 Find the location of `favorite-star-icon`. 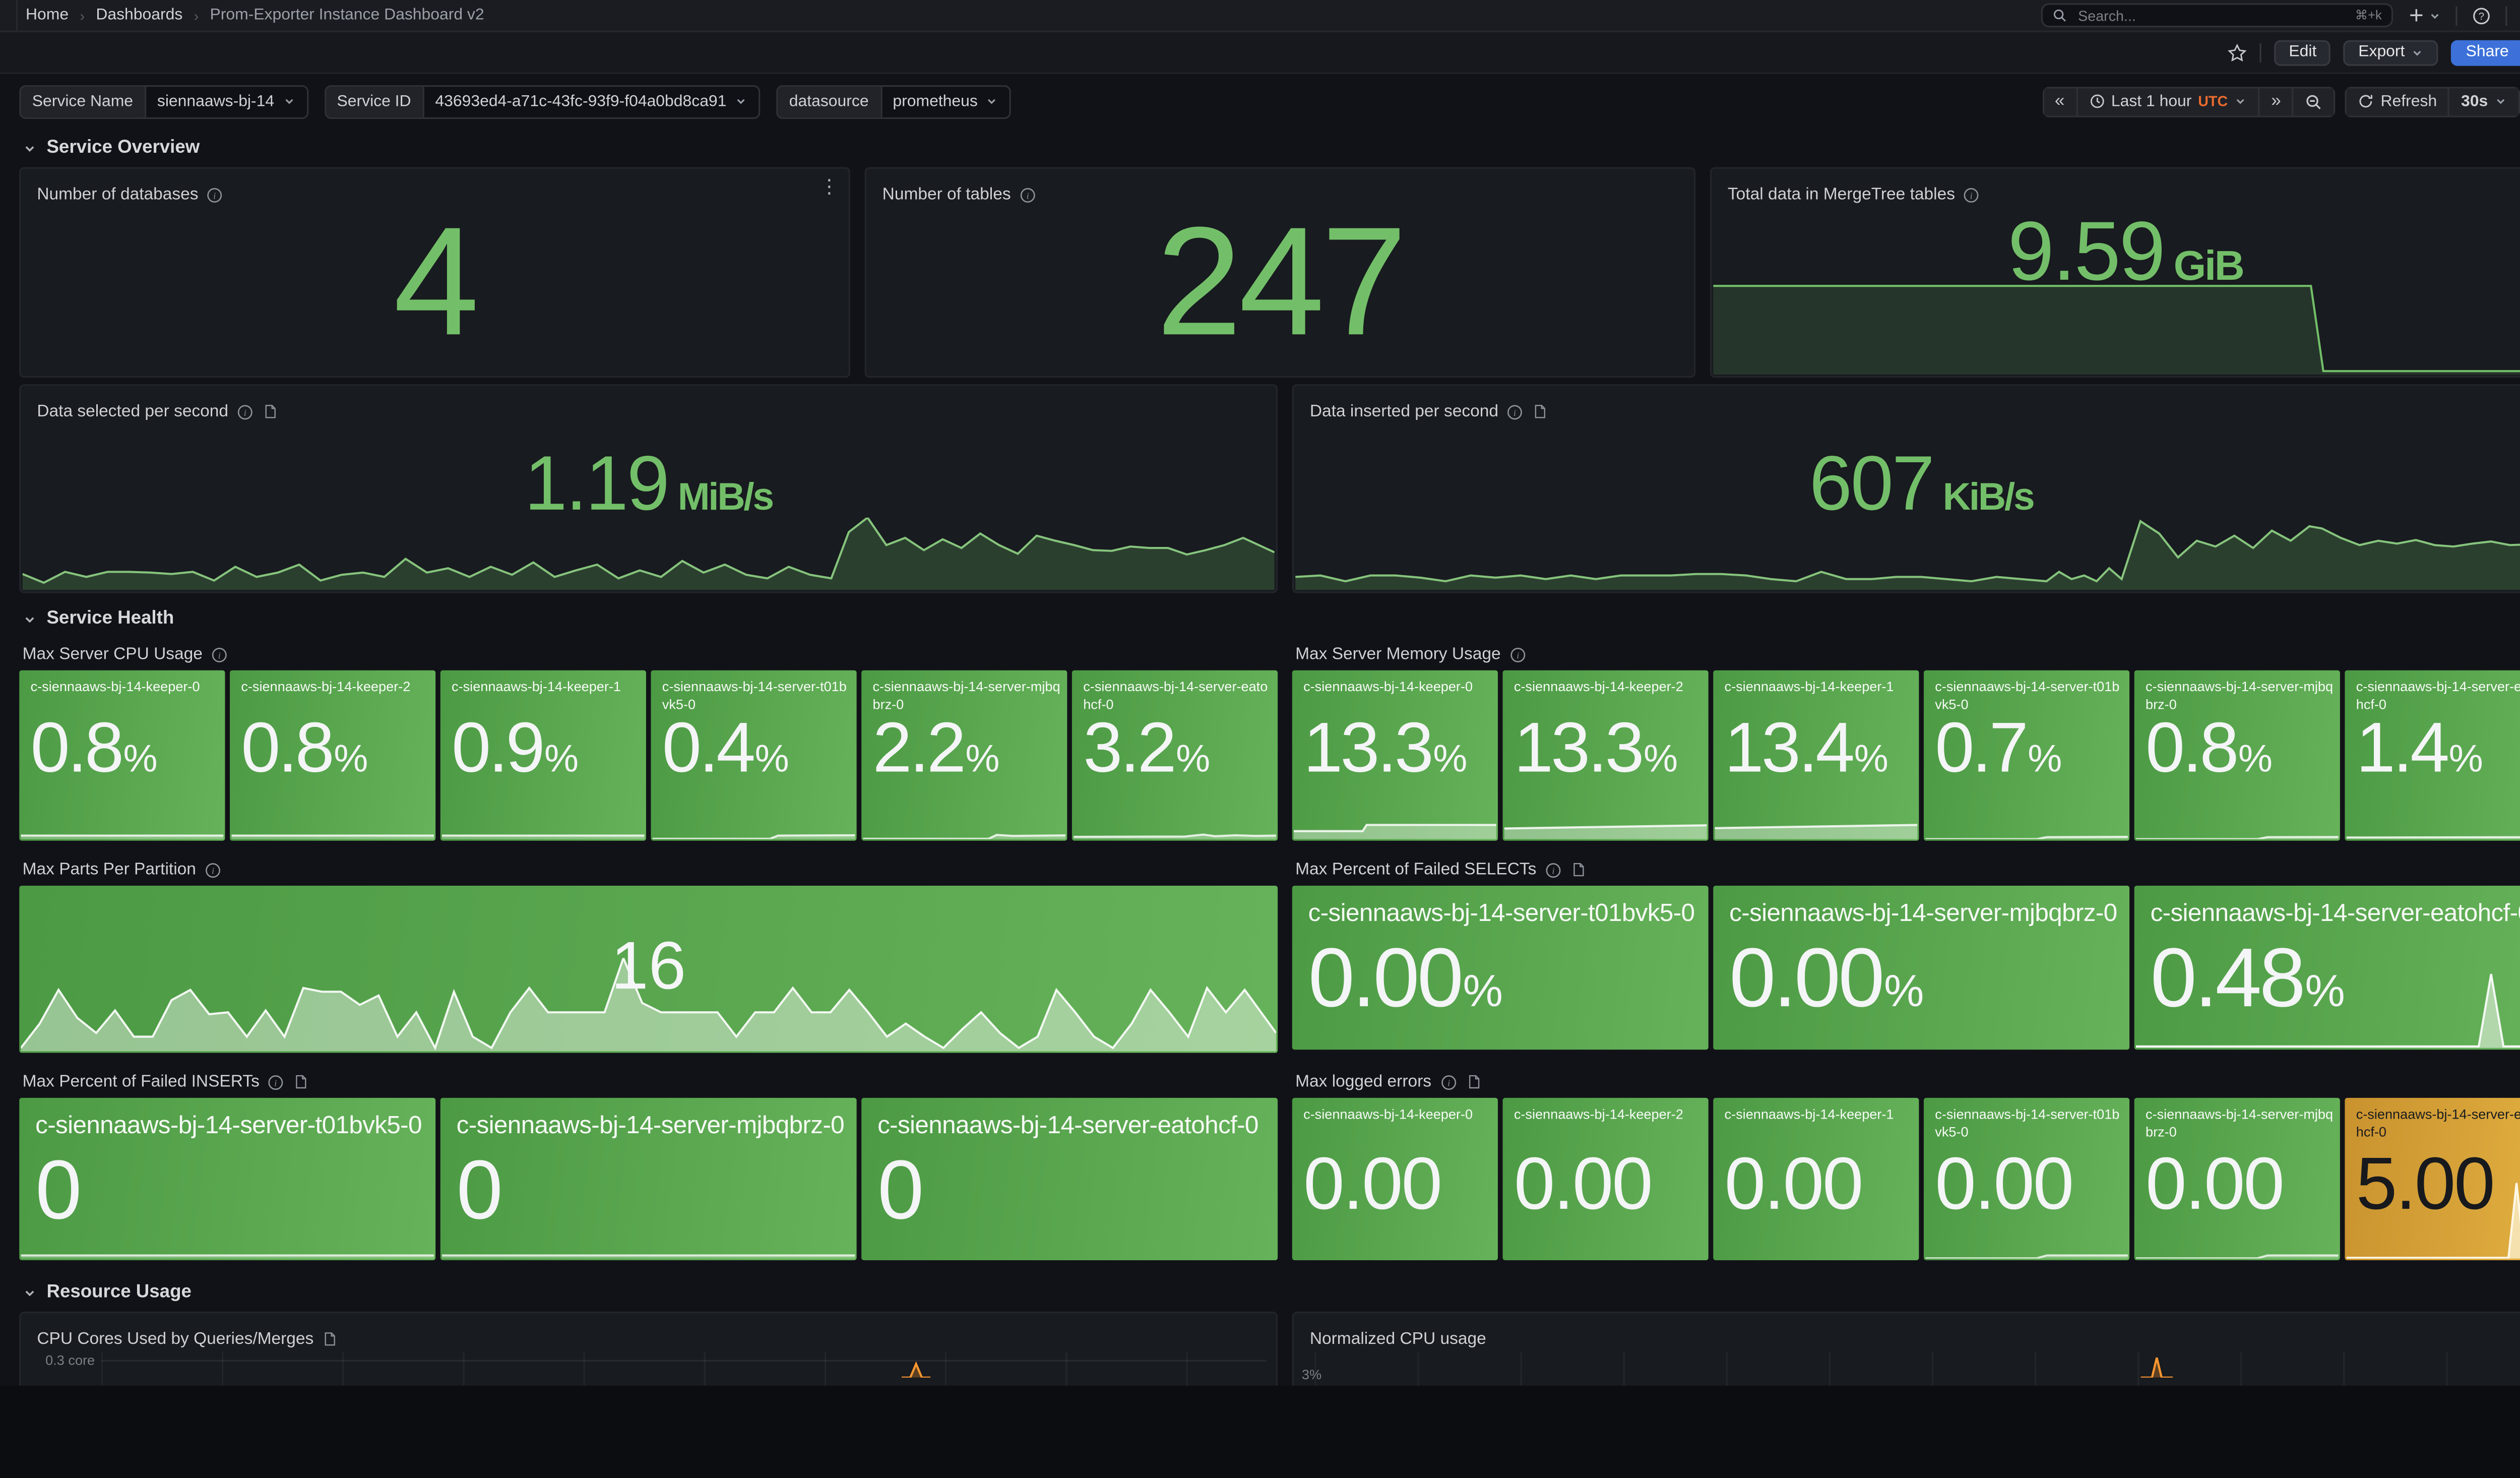

favorite-star-icon is located at coordinates (2237, 52).